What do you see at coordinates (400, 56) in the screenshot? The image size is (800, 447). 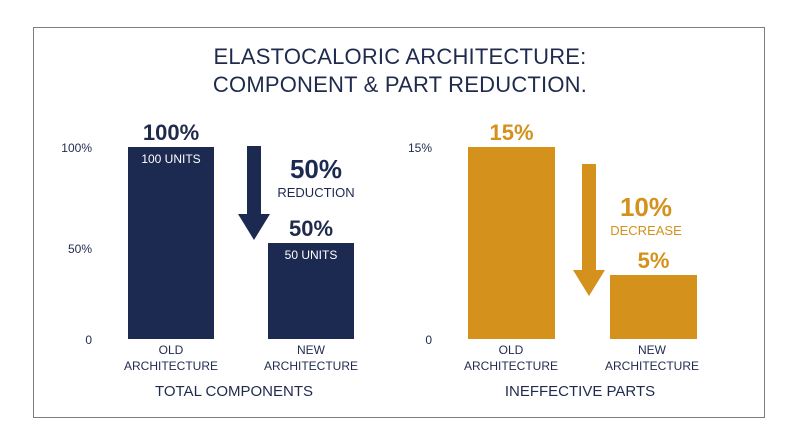 I see `chart-title-line-1: ELASTOCALORIC ARCHITECTURE:` at bounding box center [400, 56].